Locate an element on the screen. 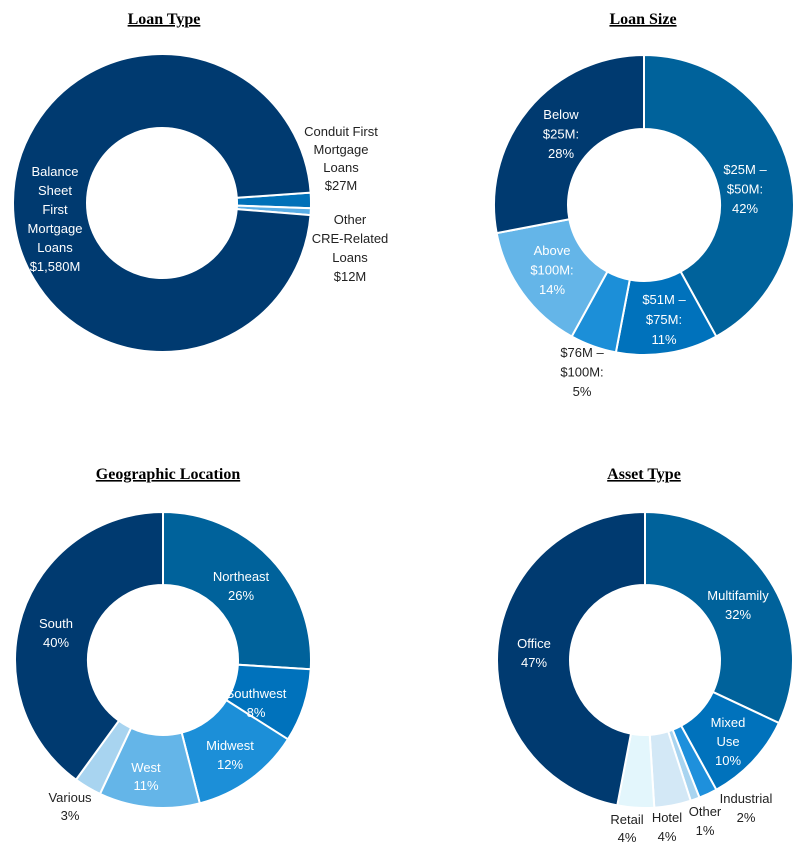  data-label-line: Office is located at coordinates (534, 643).